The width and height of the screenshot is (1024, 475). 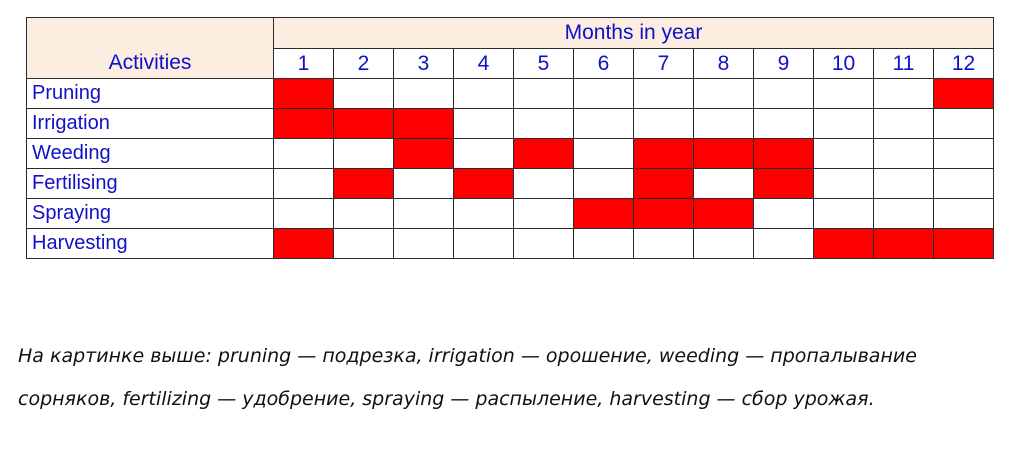 I want to click on activity-row: Spraying, so click(x=510, y=213).